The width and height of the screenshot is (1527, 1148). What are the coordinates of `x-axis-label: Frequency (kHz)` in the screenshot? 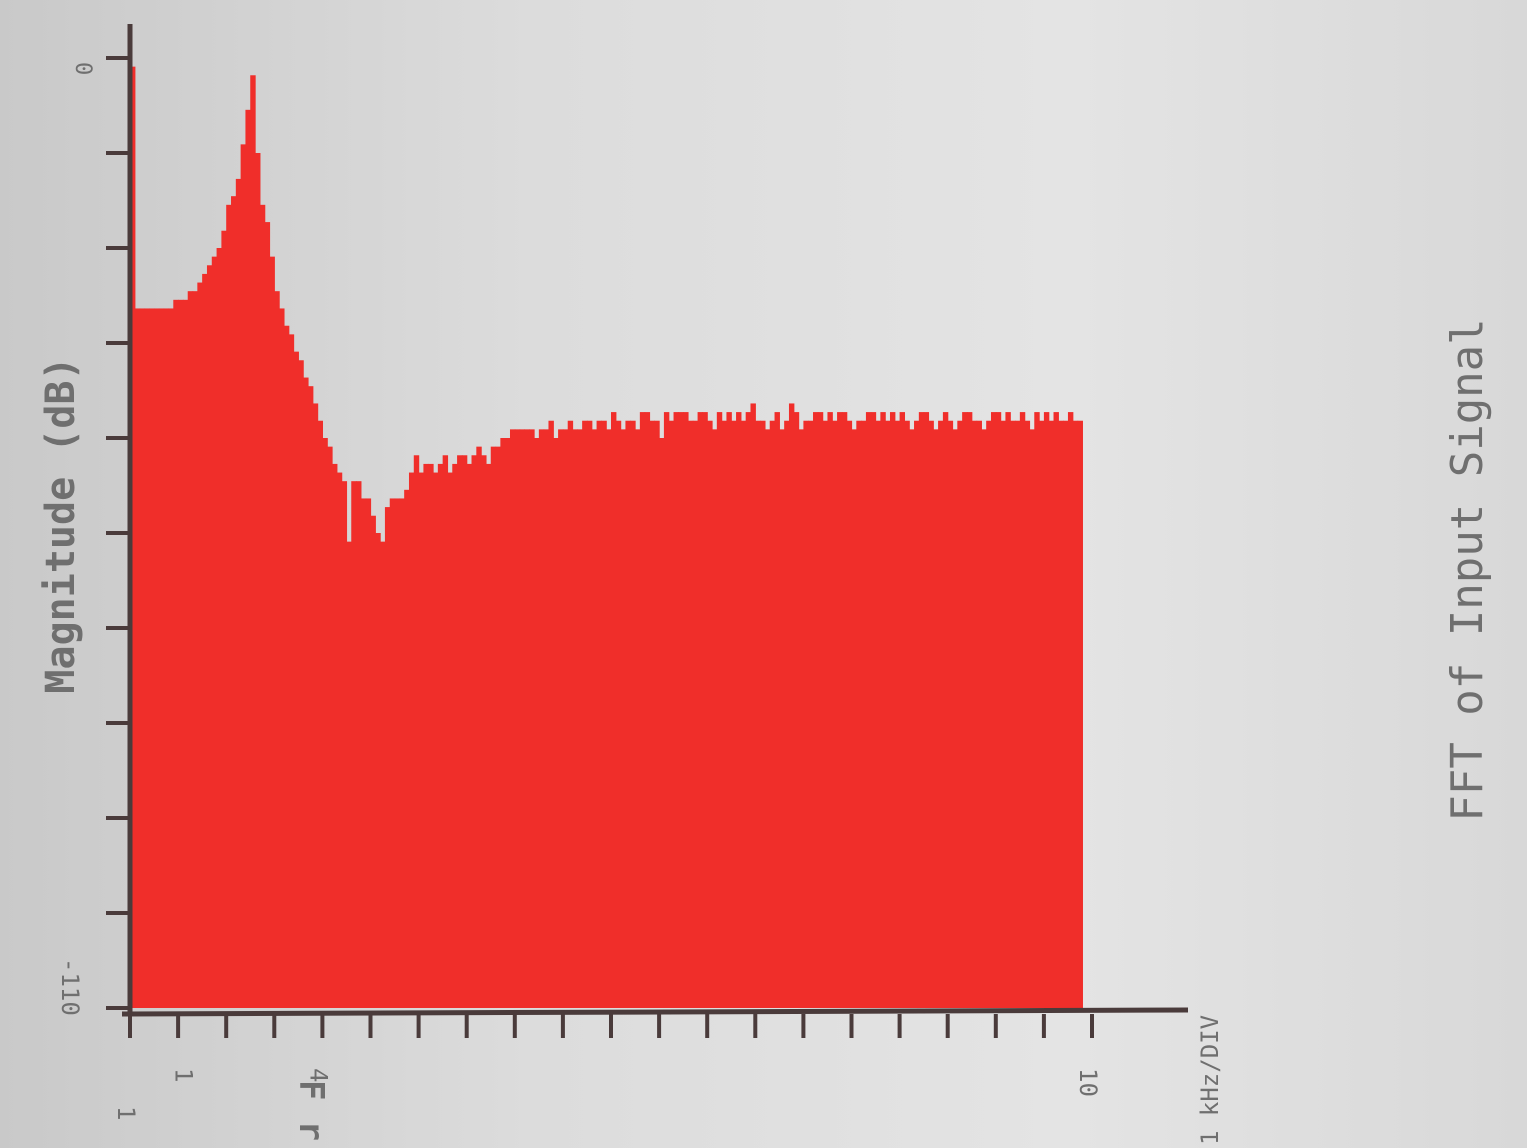 It's located at (311, 1114).